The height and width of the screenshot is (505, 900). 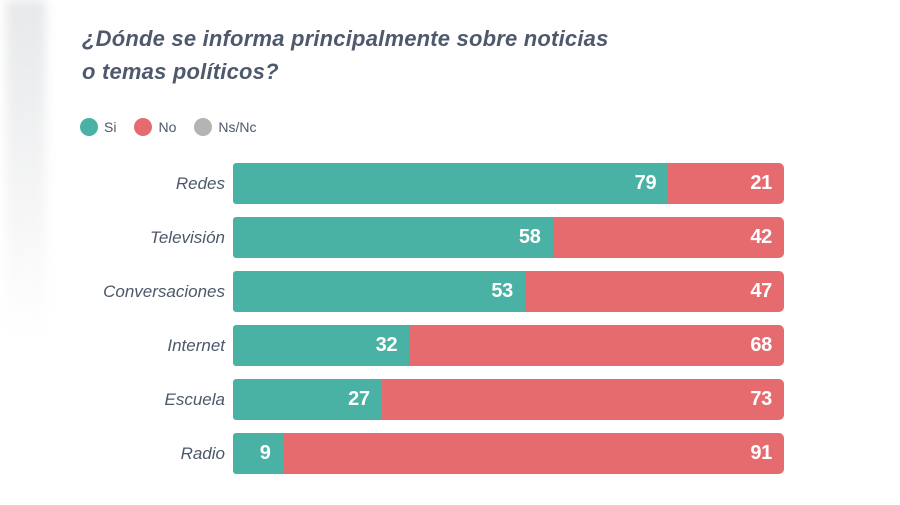 I want to click on value-label-si: 79, so click(x=645, y=183).